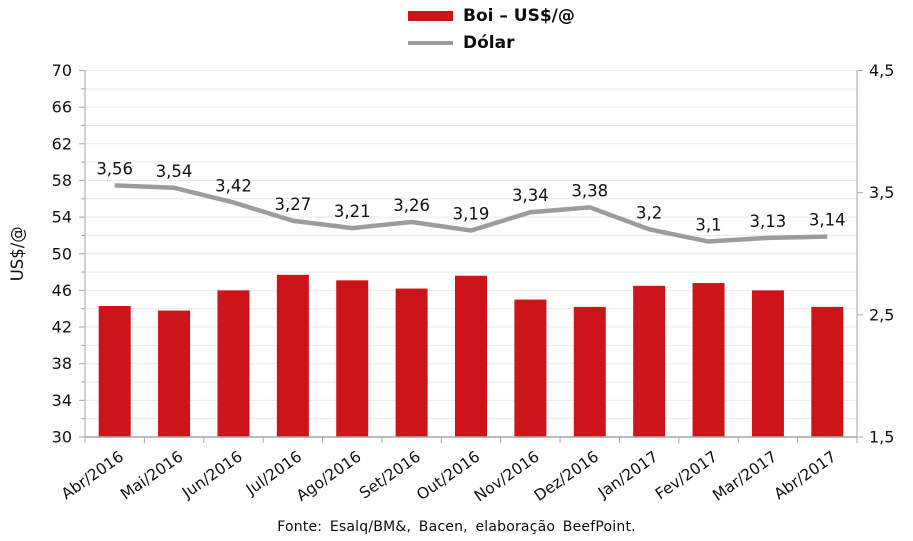 This screenshot has width=913, height=541. What do you see at coordinates (292, 355) in the screenshot?
I see `bar-boi-Jul/2016` at bounding box center [292, 355].